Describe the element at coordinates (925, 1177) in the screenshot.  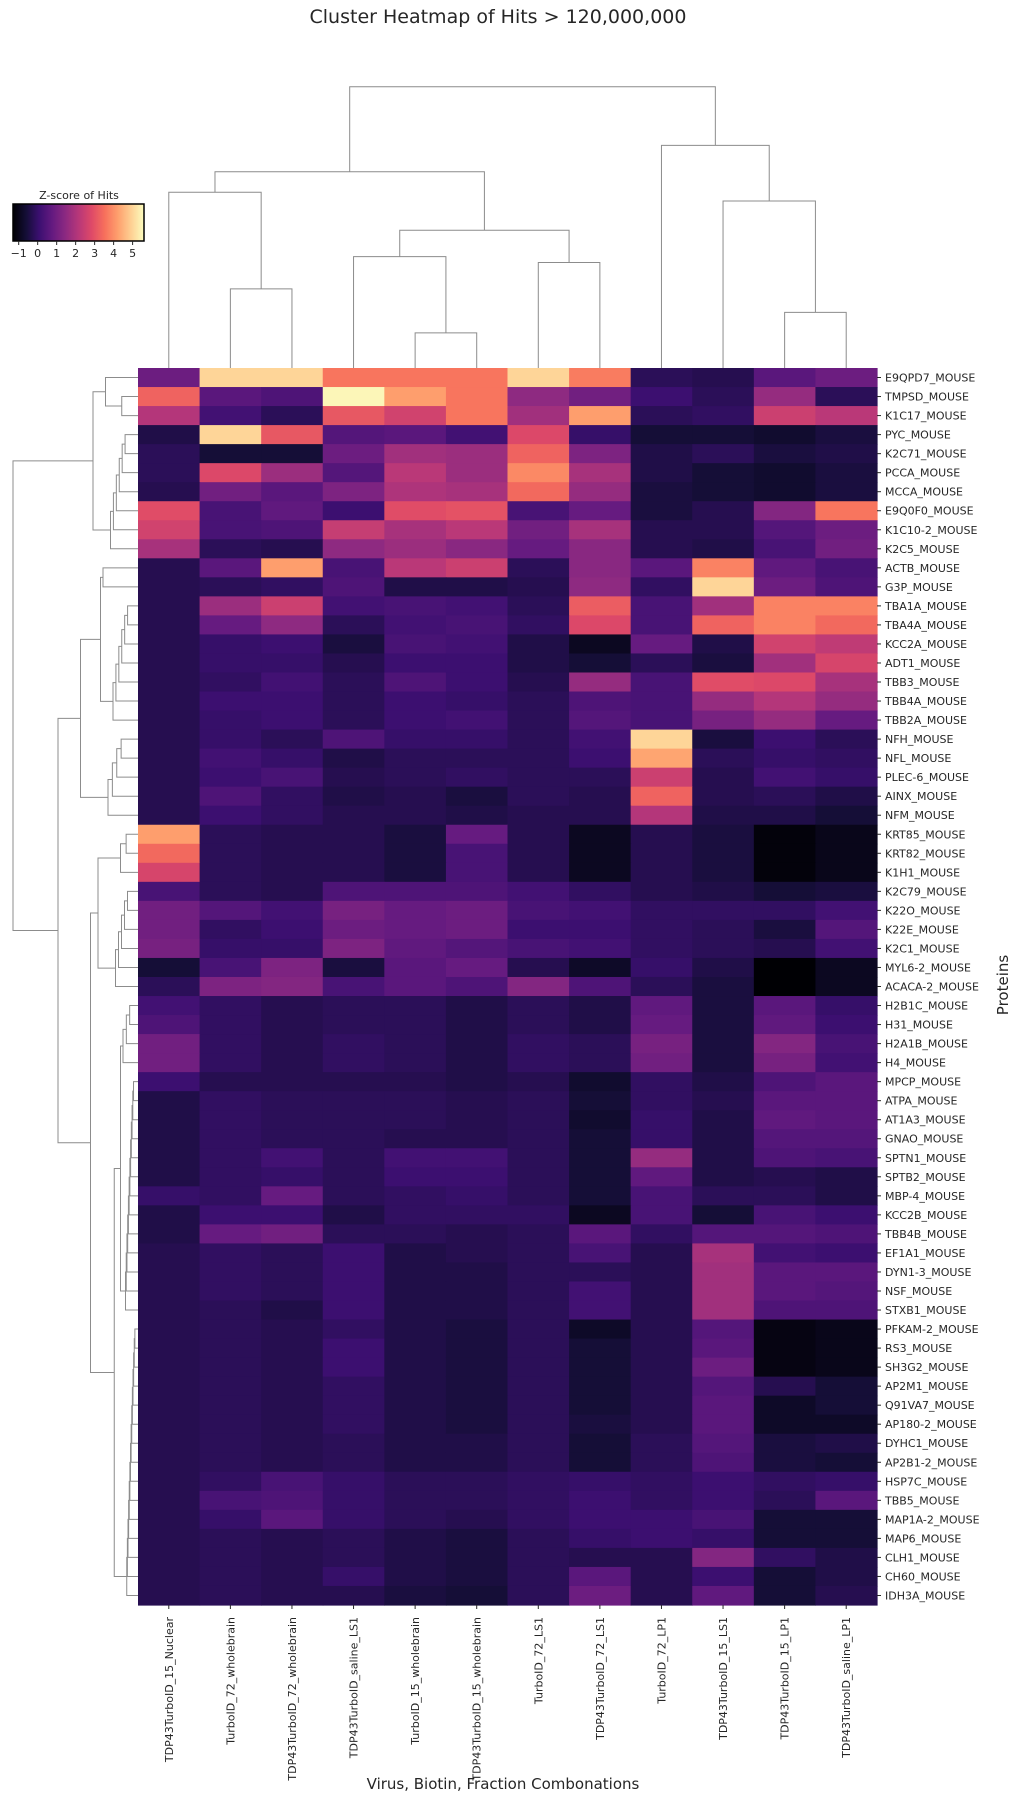
I see `row-label: SPTB2_MOUSE` at that location.